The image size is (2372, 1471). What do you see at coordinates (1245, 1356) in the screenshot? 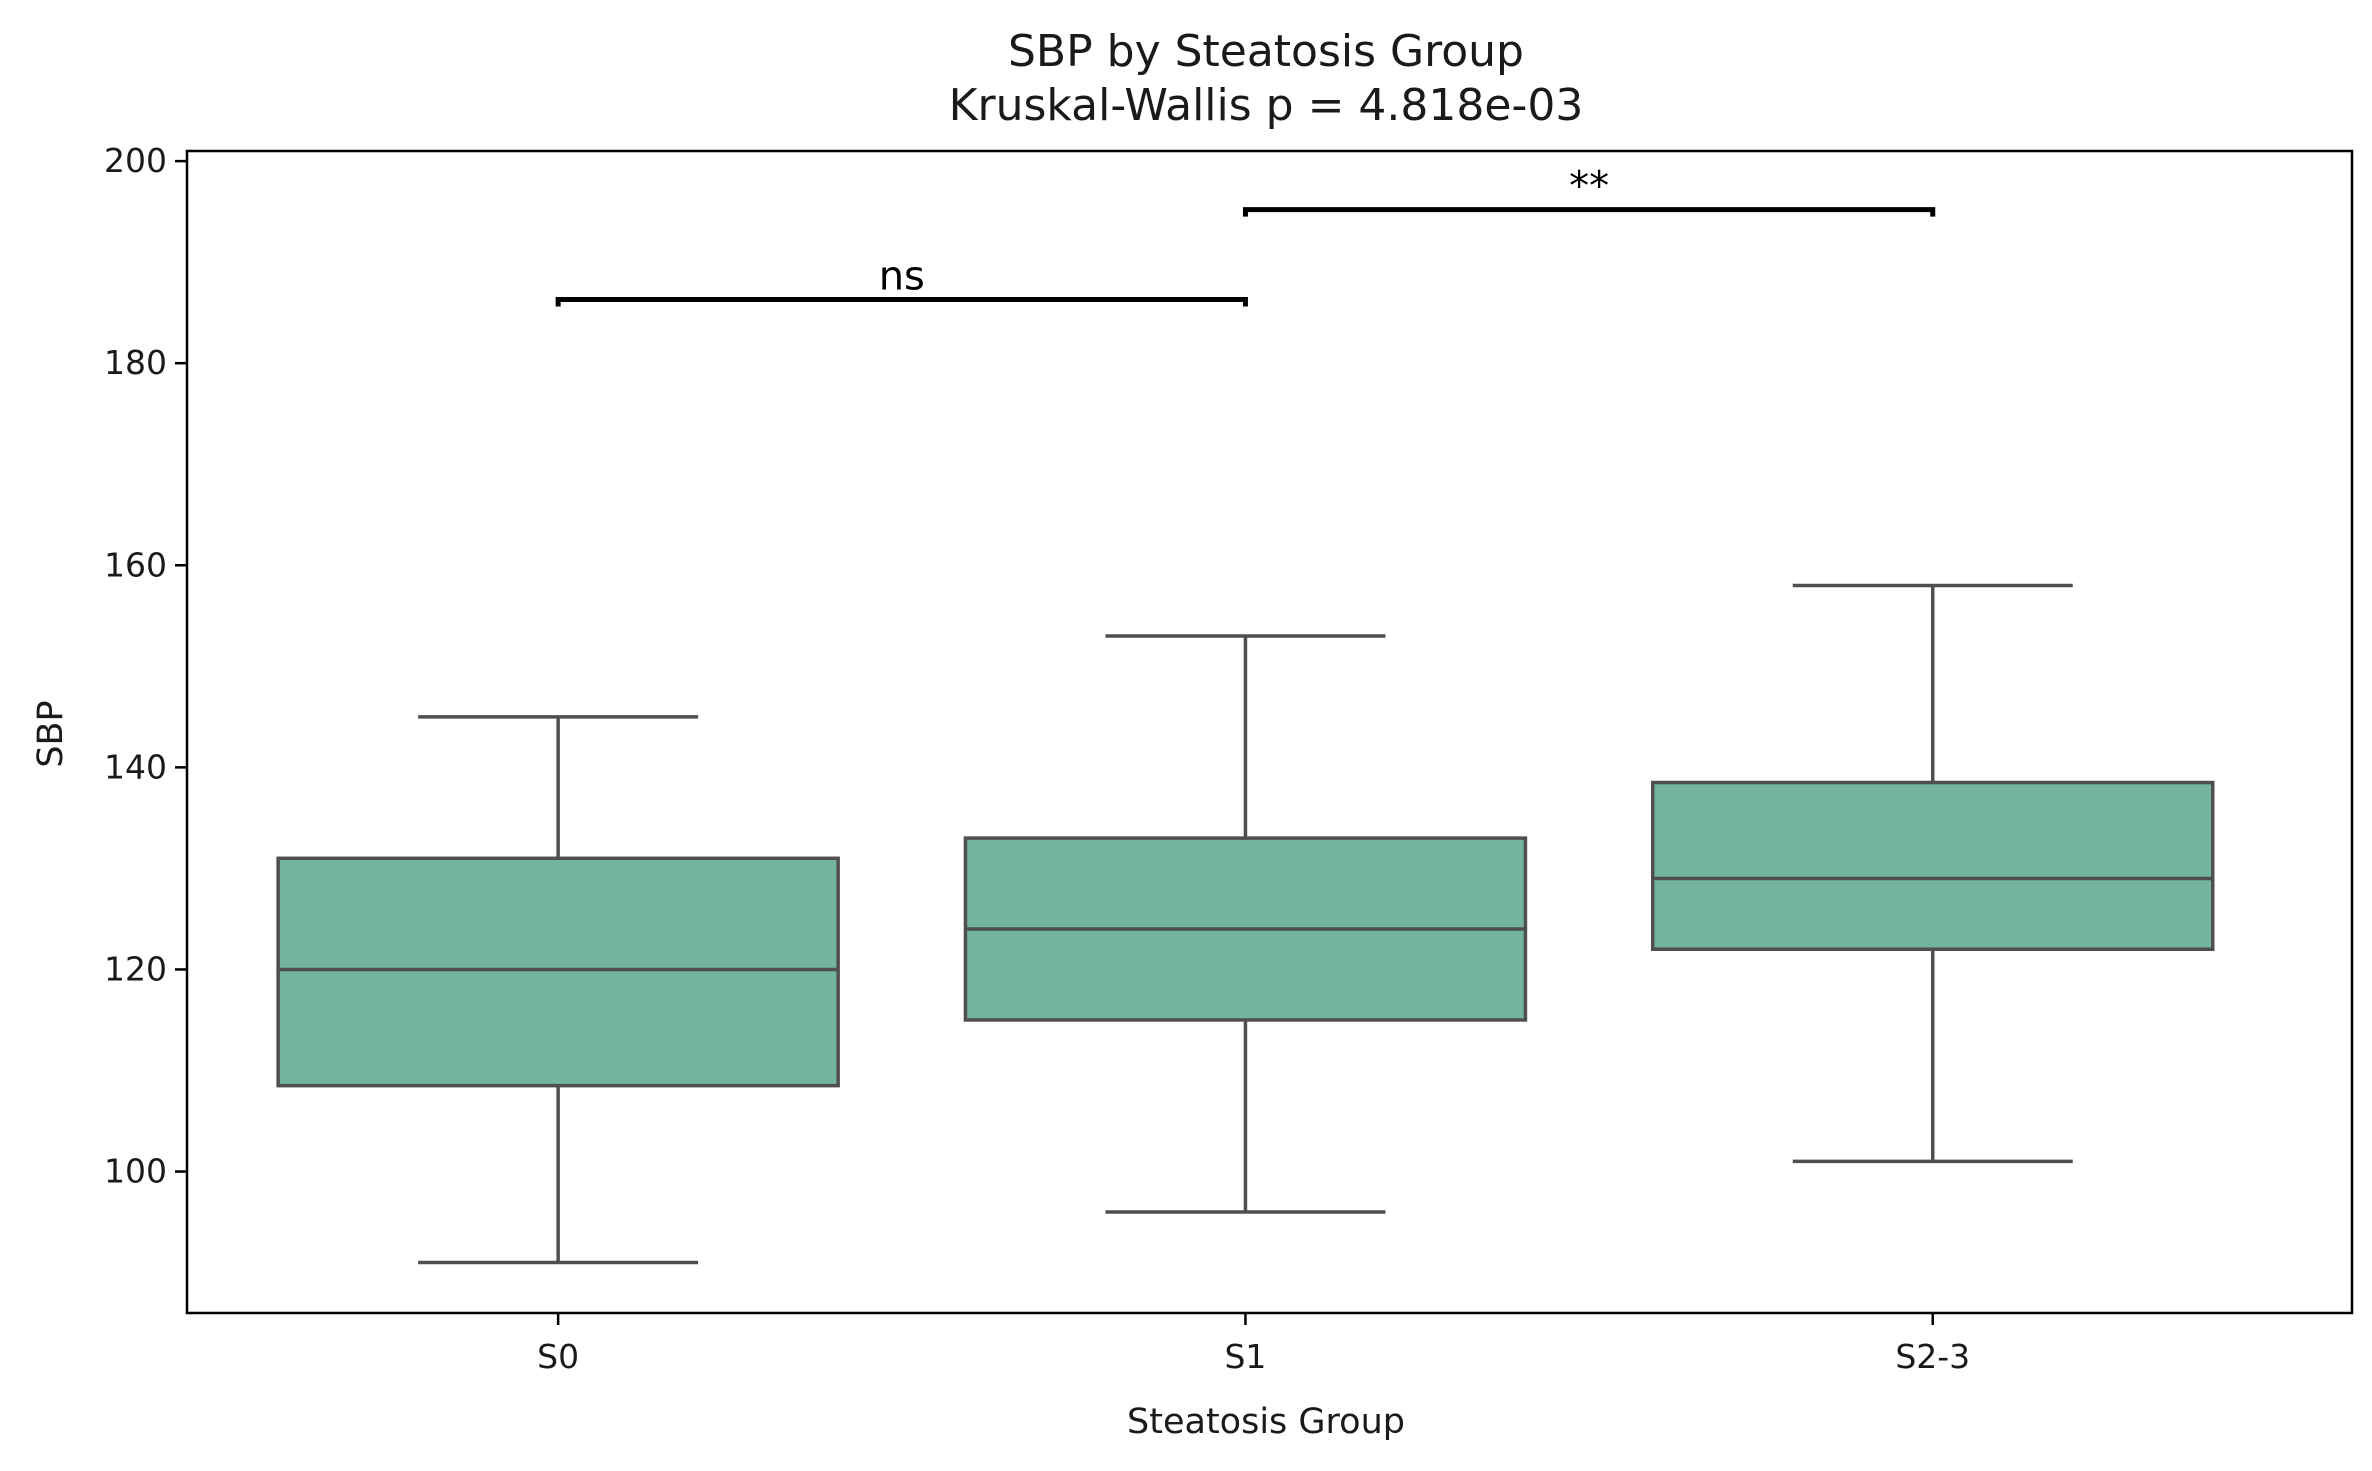
I see `x-tick-label: S1` at bounding box center [1245, 1356].